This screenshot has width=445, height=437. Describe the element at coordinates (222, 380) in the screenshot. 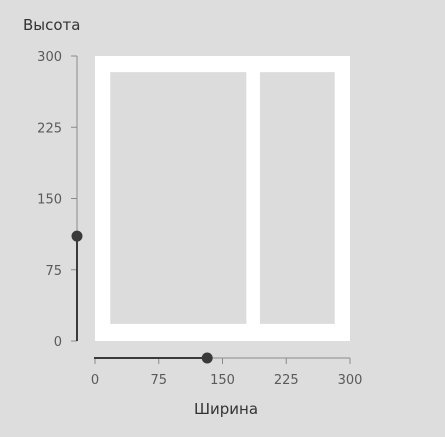

I see `width-tick-label: 150` at that location.